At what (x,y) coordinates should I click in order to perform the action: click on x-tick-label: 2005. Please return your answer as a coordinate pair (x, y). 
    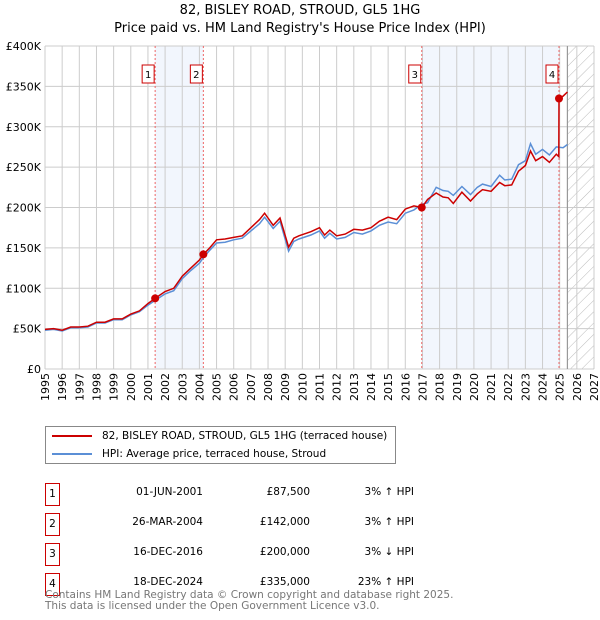
    Looking at the image, I should click on (217, 387).